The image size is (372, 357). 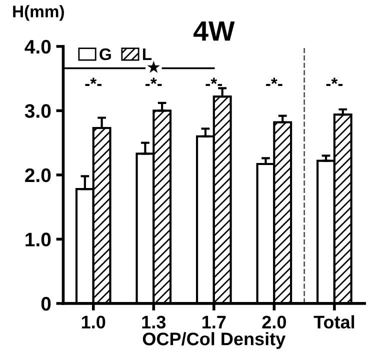 What do you see at coordinates (153, 66) in the screenshot?
I see `annotation: ★` at bounding box center [153, 66].